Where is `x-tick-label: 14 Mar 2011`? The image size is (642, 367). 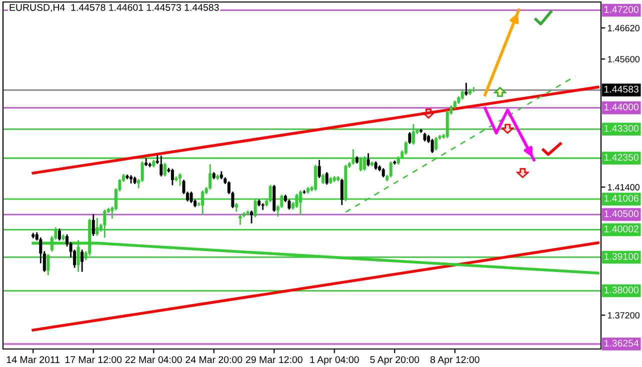
x-tick-label: 14 Mar 2011 is located at coordinates (33, 360).